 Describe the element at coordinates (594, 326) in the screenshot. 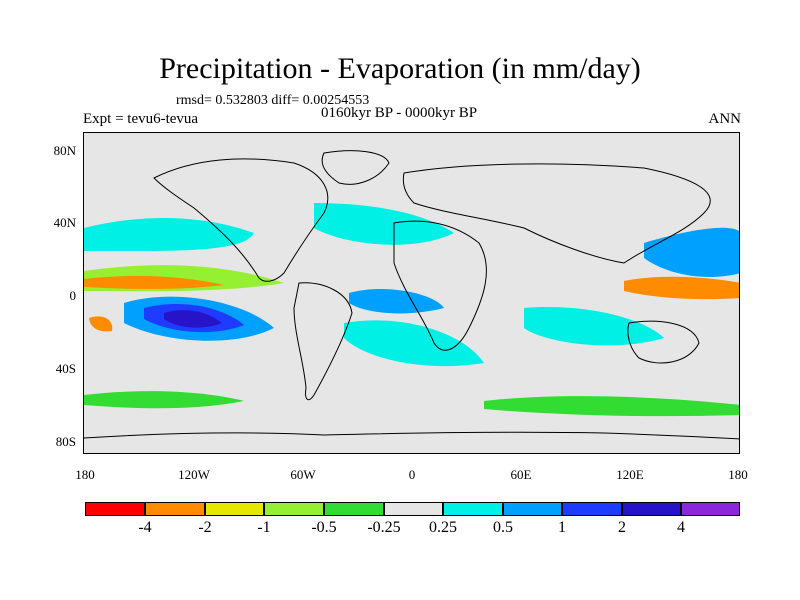

I see `pme-positive-indian` at that location.